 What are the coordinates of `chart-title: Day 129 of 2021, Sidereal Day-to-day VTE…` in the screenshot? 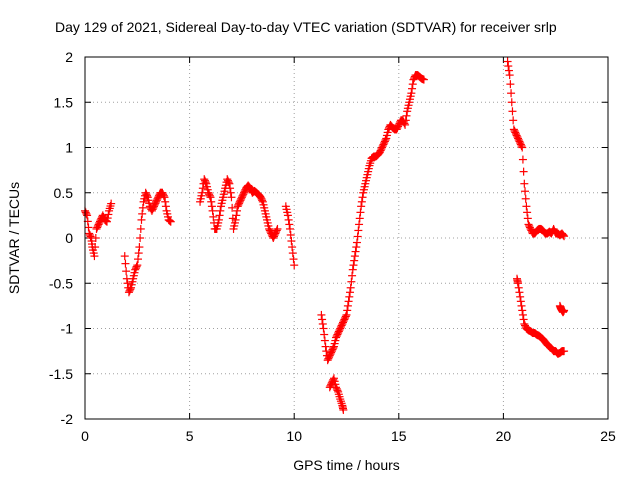 It's located at (306, 27).